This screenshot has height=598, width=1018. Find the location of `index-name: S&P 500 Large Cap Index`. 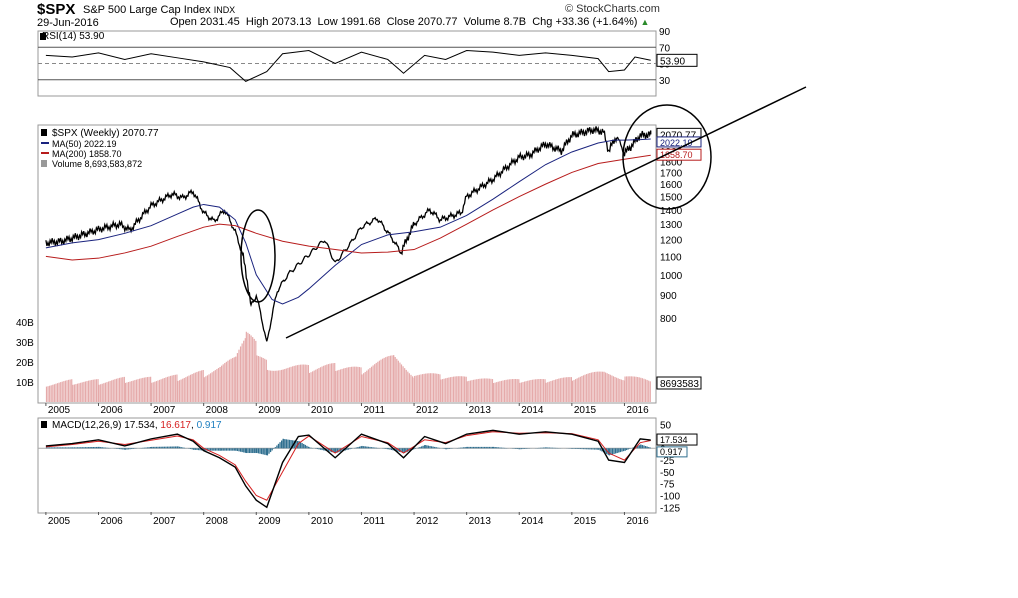

index-name: S&P 500 Large Cap Index is located at coordinates (147, 10).